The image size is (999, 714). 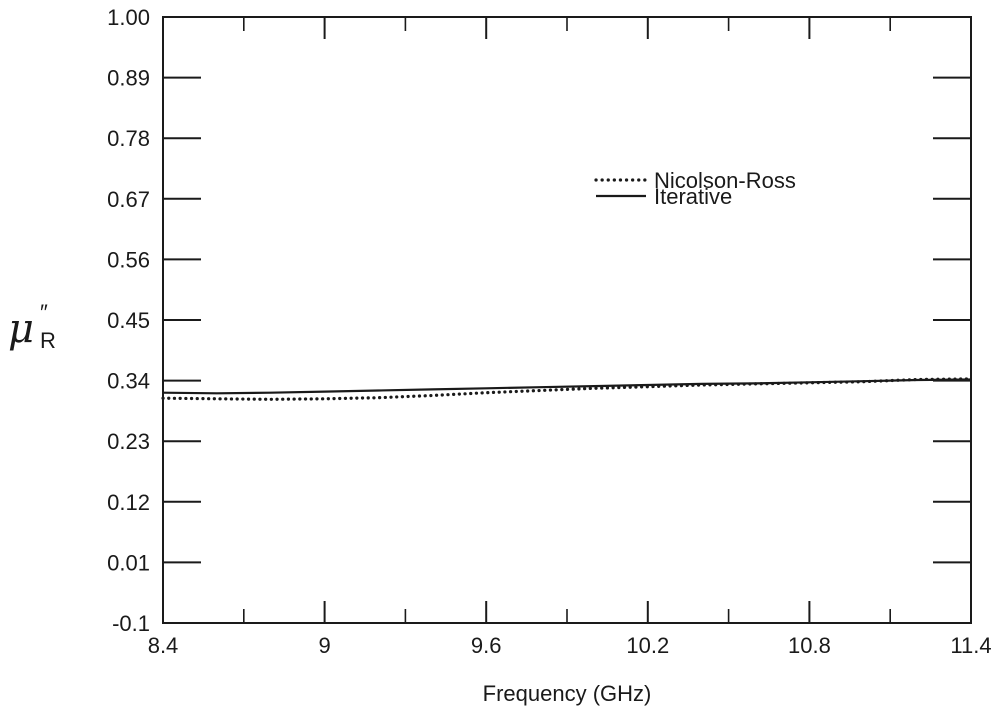 I want to click on x-tick-label: 8.4, so click(x=163, y=645).